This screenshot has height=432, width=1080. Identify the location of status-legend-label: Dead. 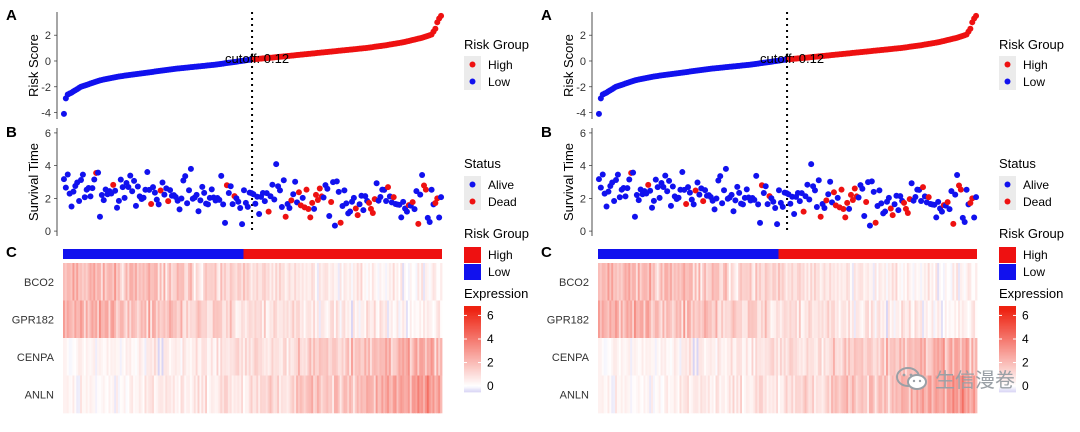
(502, 202).